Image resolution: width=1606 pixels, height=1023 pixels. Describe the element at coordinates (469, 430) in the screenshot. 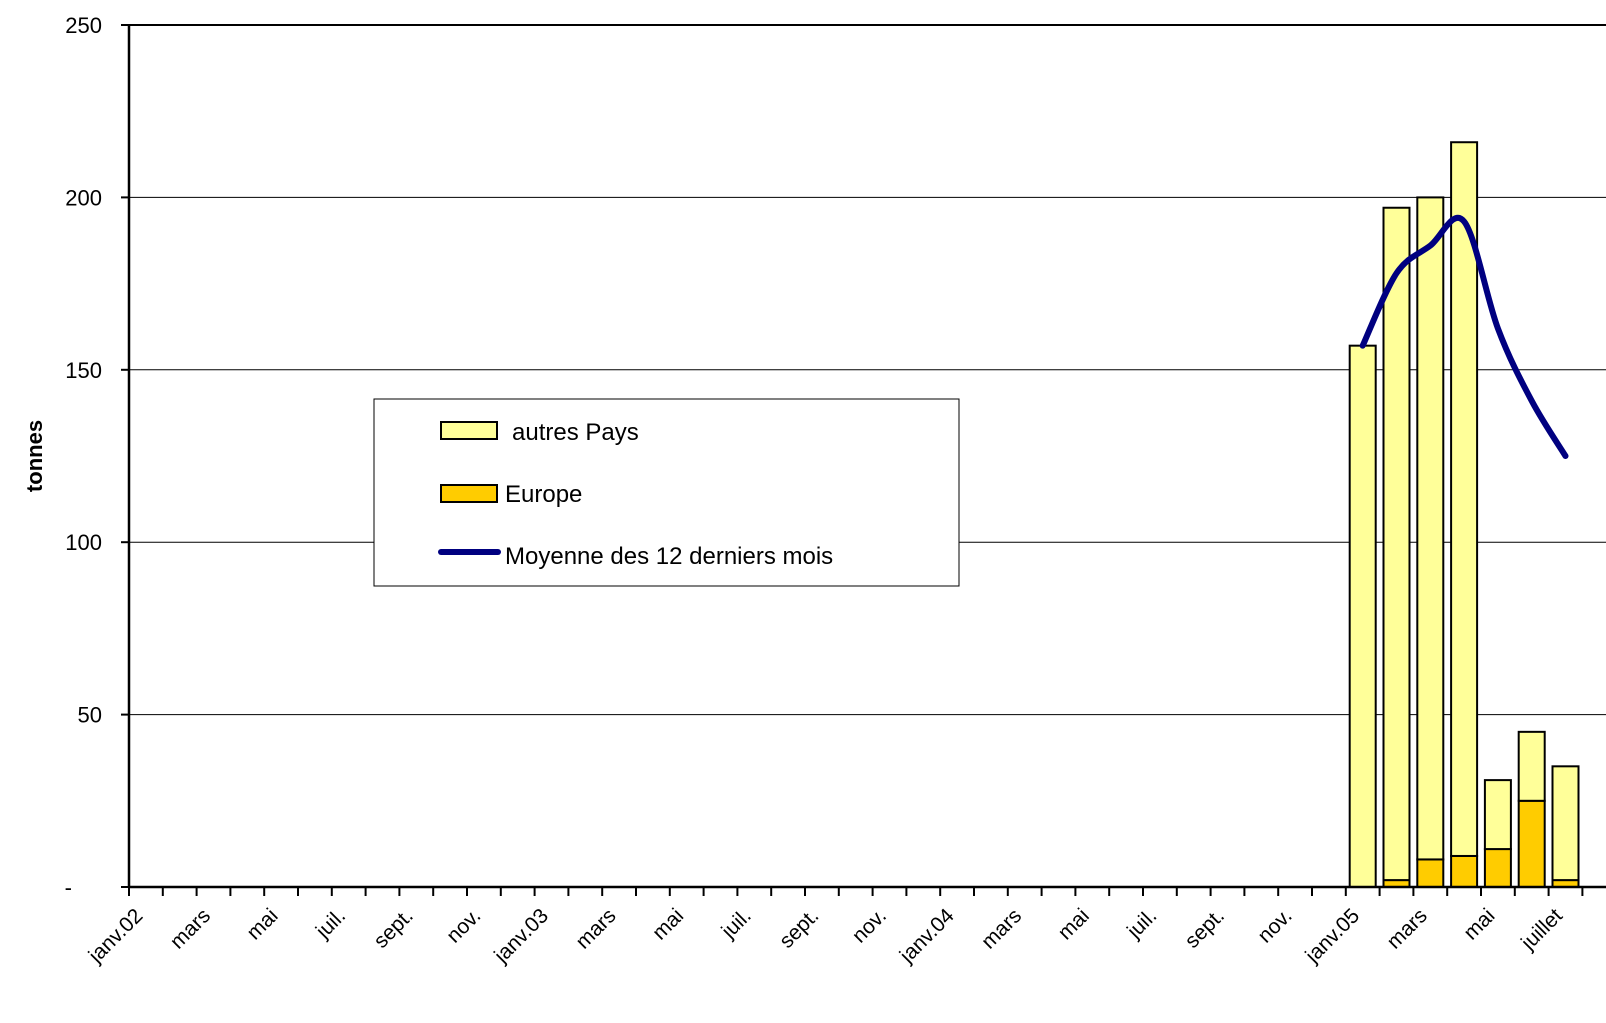

I see `legend-swatch-autres-pays` at that location.